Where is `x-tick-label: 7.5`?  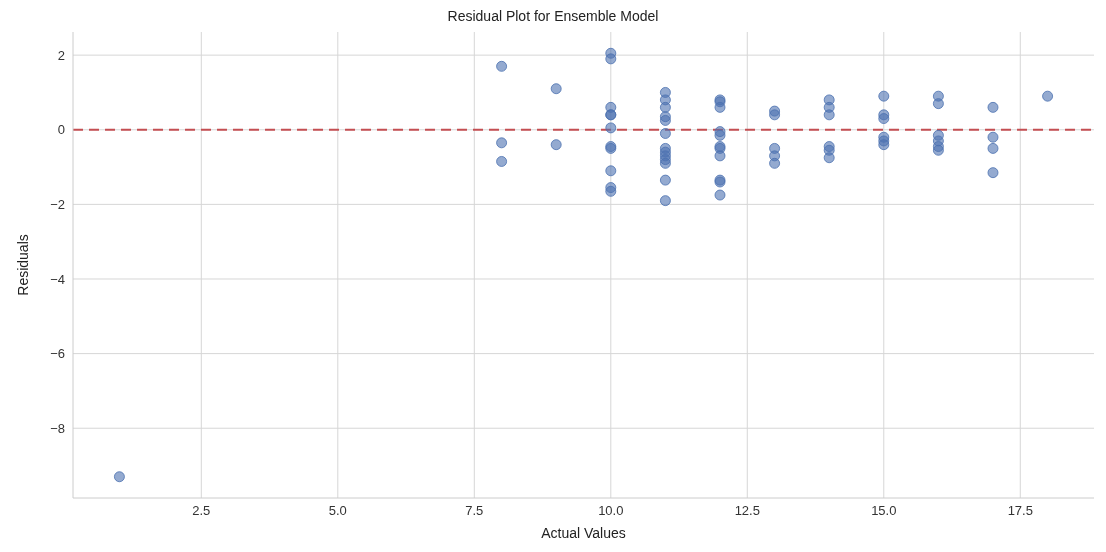 x-tick-label: 7.5 is located at coordinates (474, 511).